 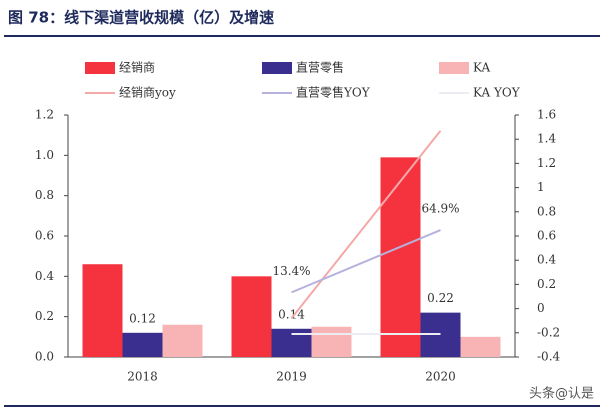 I want to click on y2-tick-label: 0, so click(x=541, y=308).